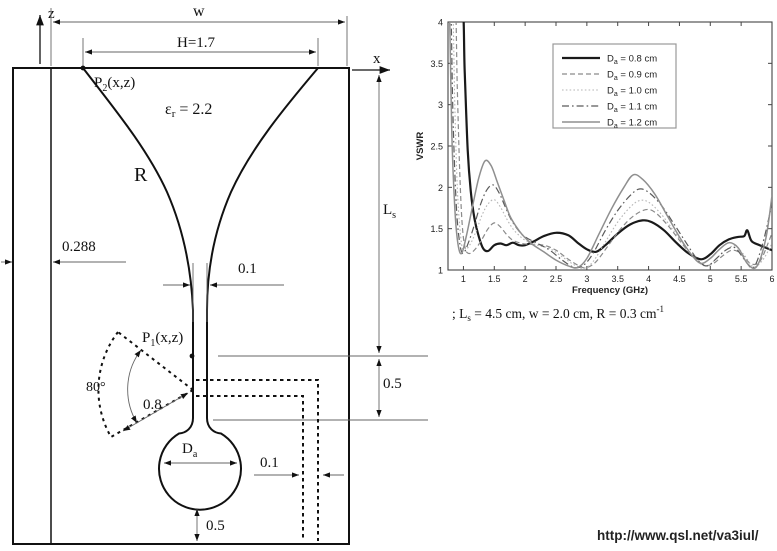 The height and width of the screenshot is (551, 777). I want to click on feed-width-label: 0.1, so click(269, 463).